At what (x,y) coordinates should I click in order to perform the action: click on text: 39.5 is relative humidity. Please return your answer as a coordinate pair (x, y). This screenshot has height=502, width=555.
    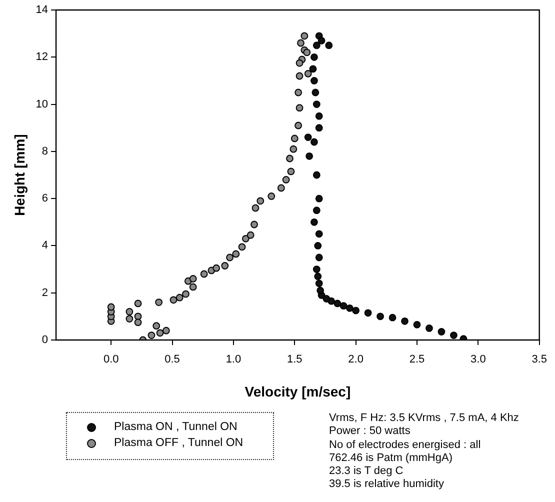
    Looking at the image, I should click on (387, 485).